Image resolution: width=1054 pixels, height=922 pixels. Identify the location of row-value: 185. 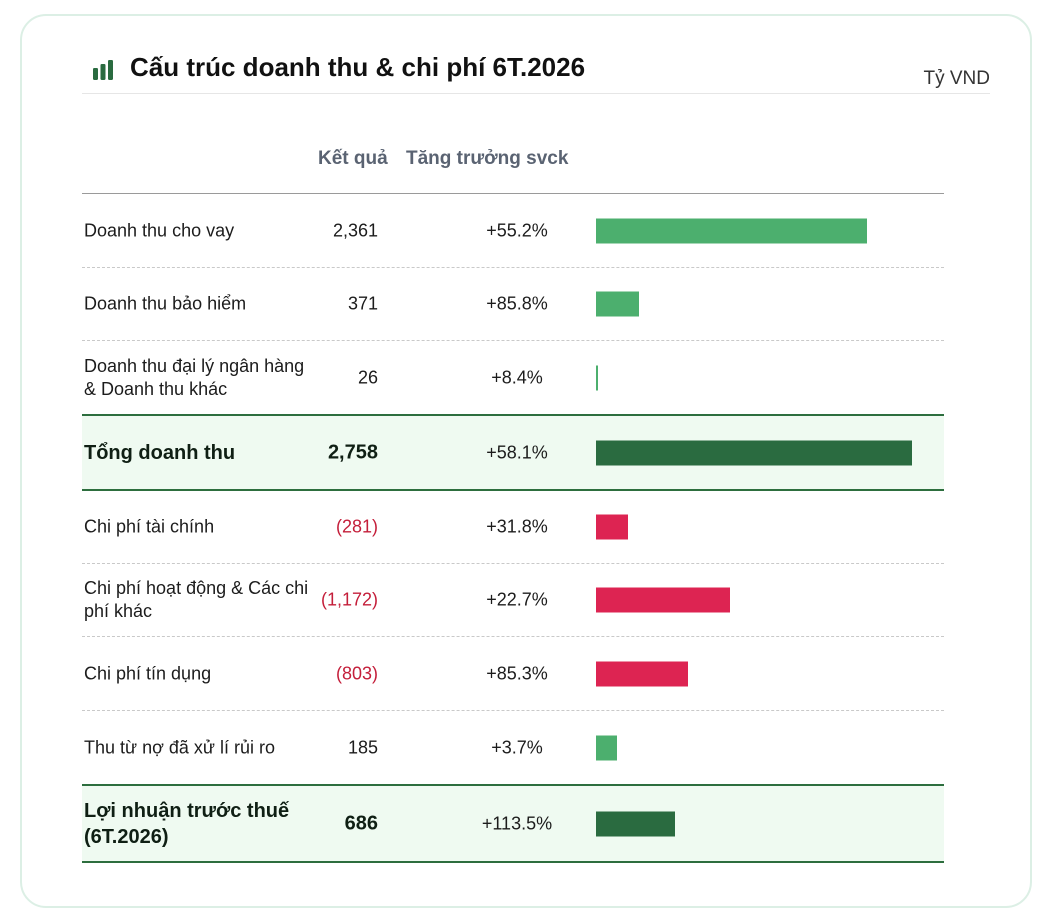
(362, 747).